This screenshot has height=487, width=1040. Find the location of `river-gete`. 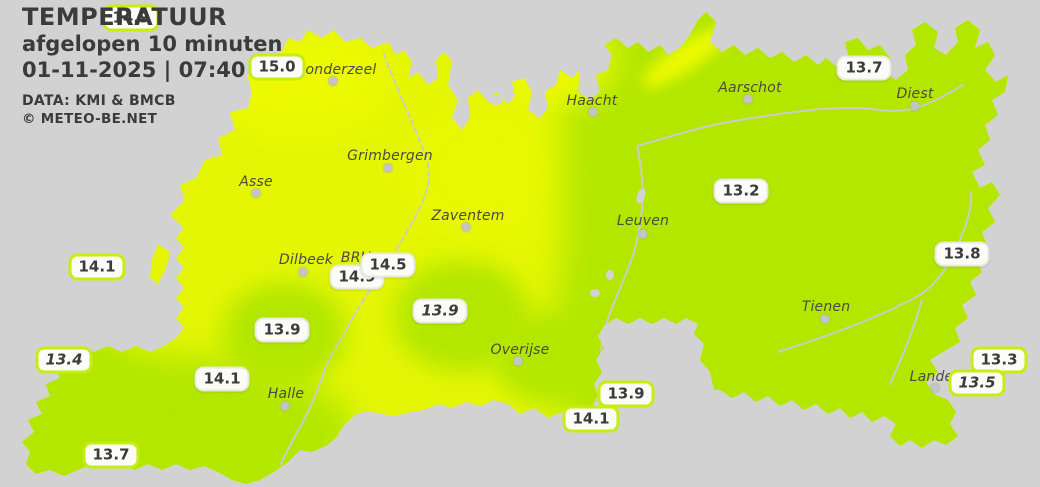

river-gete is located at coordinates (875, 272).